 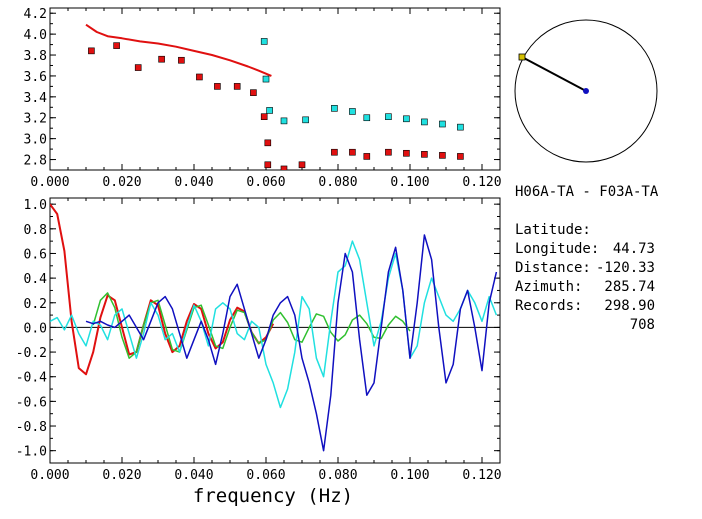 I want to click on info-row-distance: Distance: 285.74, so click(x=605, y=267).